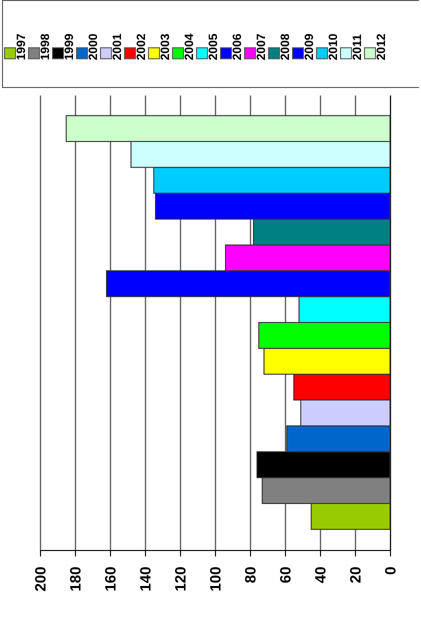 The image size is (421, 619). I want to click on x-tick-label: 100, so click(216, 579).